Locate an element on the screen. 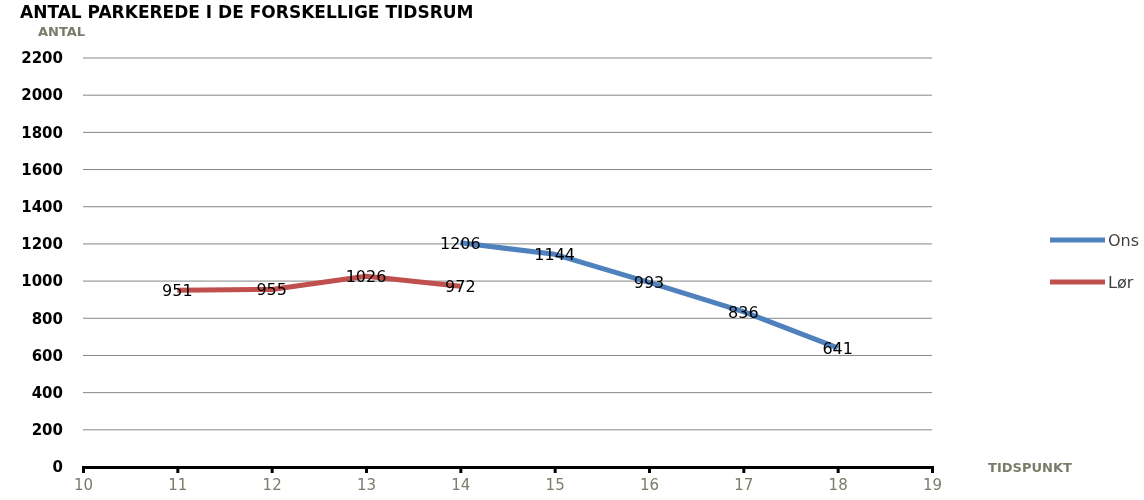  legend-label: Lør is located at coordinates (1121, 282).